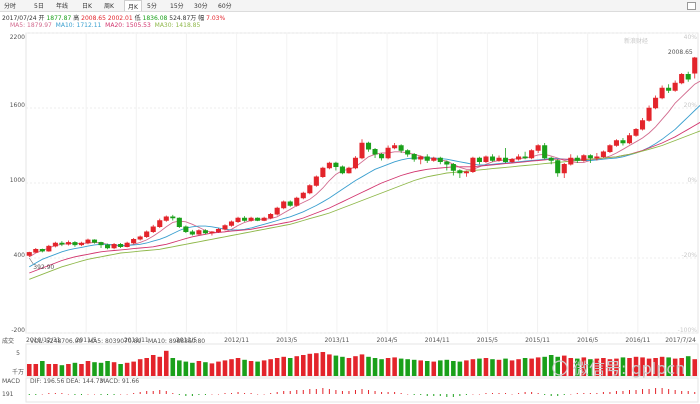 The width and height of the screenshot is (700, 404). Describe the element at coordinates (133, 5) in the screenshot. I see `tab-5: 月K` at that location.